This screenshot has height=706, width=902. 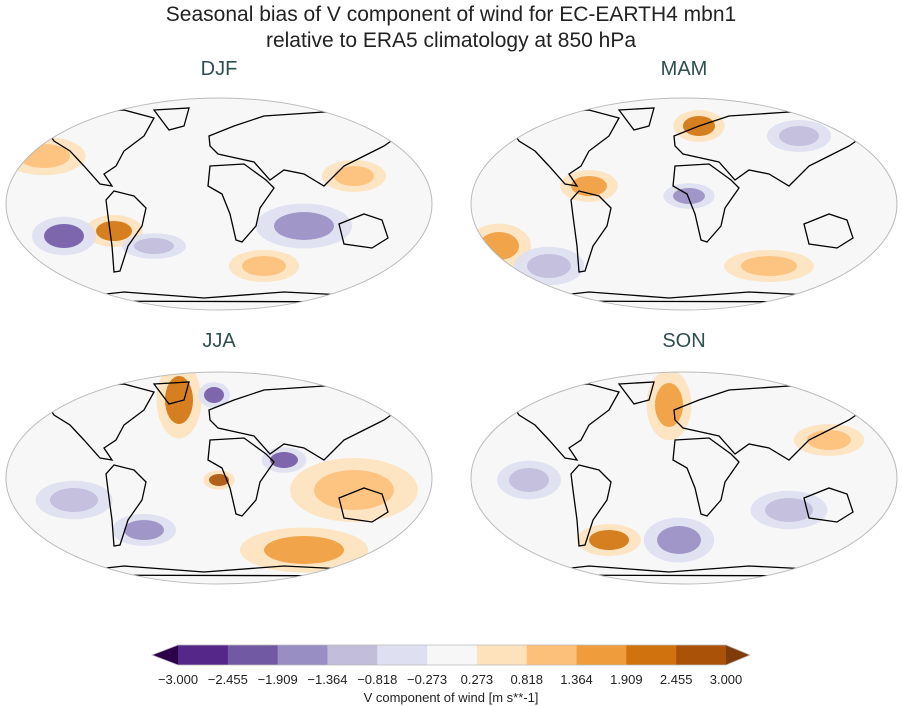 What do you see at coordinates (165, 655) in the screenshot?
I see `colorbar-under-arrow` at bounding box center [165, 655].